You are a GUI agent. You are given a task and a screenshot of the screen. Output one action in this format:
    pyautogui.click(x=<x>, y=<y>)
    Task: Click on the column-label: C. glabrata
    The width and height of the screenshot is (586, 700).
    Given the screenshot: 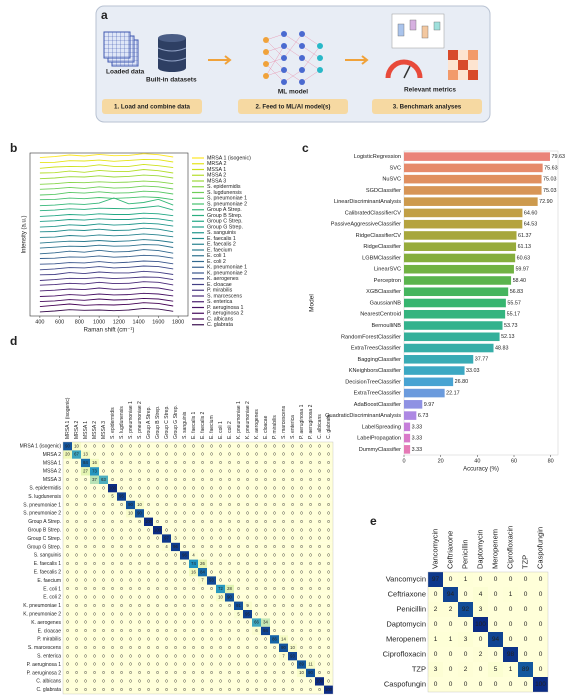 What is the action you would take?
    pyautogui.click(x=329, y=426)
    